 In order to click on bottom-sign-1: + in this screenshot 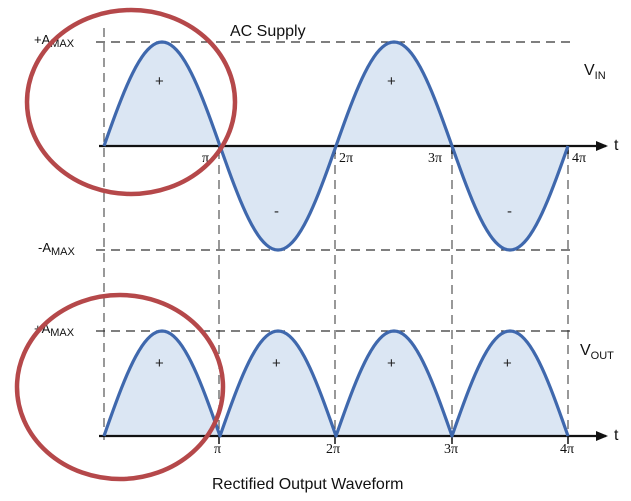, I will do `click(159, 363)`.